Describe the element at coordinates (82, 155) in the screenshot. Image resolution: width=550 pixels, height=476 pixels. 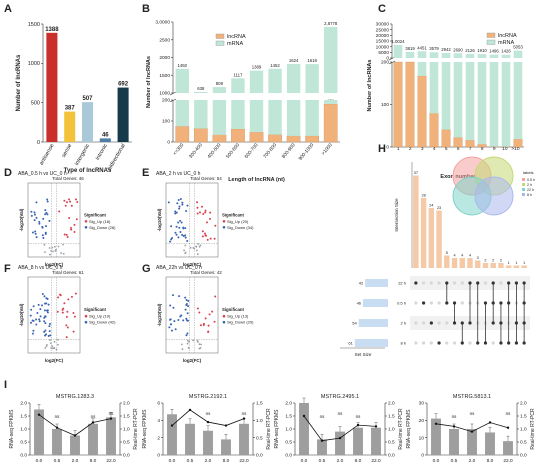
I see `a-x-tick-label: intergenic` at that location.